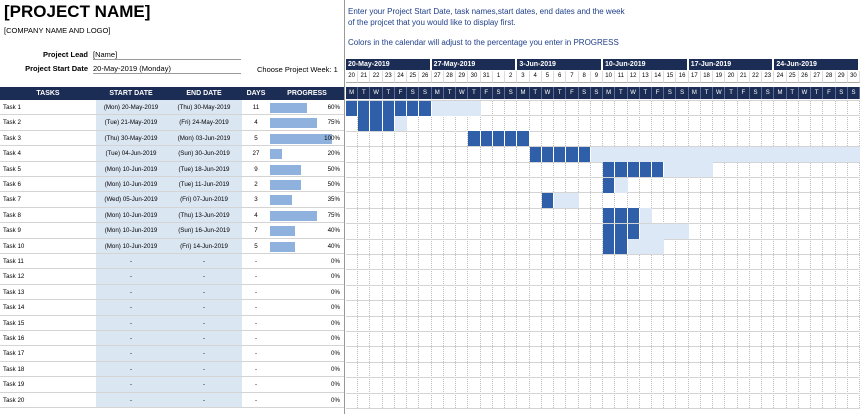 Image resolution: width=860 pixels, height=414 pixels. Describe the element at coordinates (335, 69) in the screenshot. I see `choose-week-input: 1` at that location.